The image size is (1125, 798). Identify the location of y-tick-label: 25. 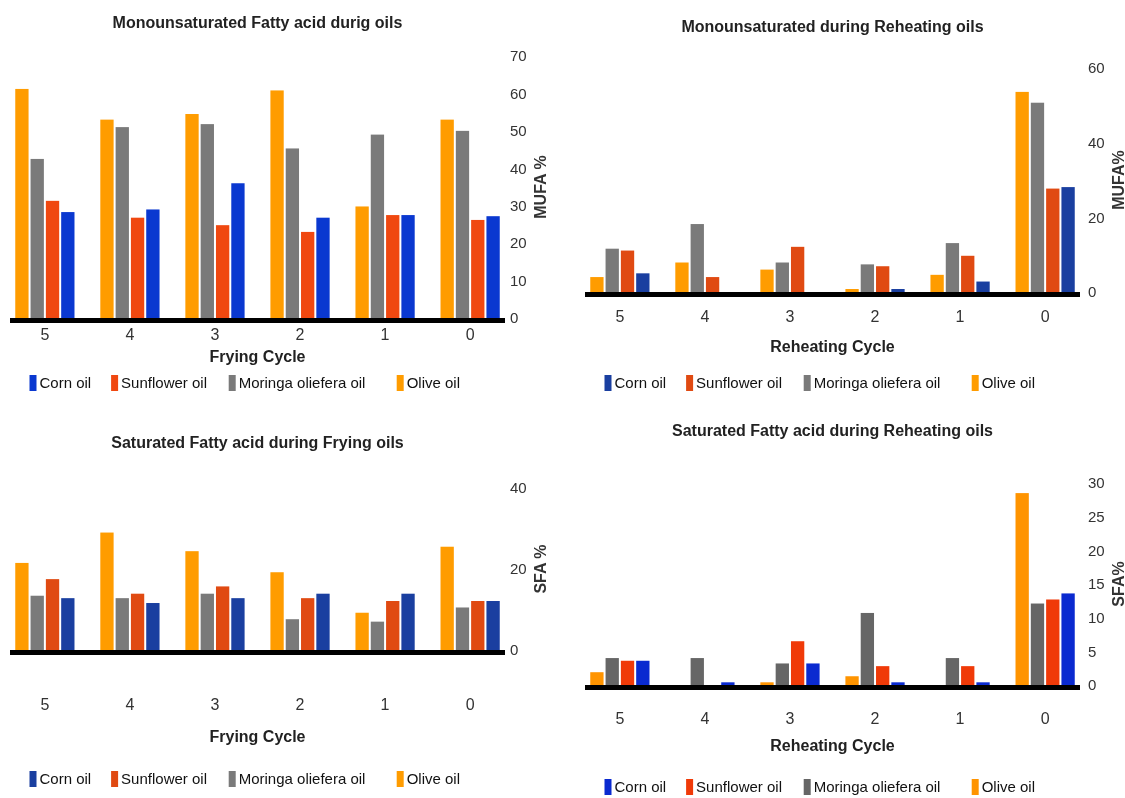
(1096, 516).